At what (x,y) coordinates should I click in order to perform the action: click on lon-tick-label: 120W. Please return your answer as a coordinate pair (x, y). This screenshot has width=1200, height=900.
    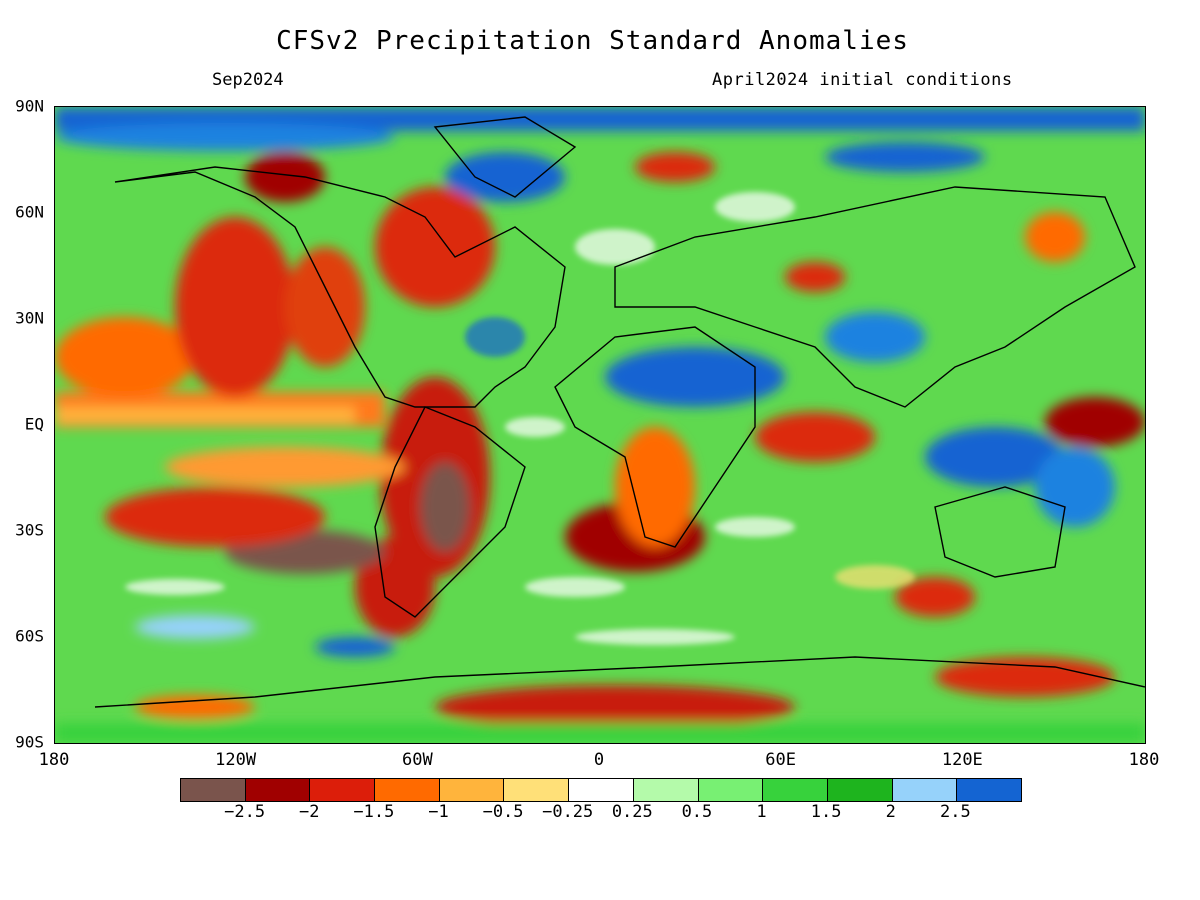
    Looking at the image, I should click on (236, 760).